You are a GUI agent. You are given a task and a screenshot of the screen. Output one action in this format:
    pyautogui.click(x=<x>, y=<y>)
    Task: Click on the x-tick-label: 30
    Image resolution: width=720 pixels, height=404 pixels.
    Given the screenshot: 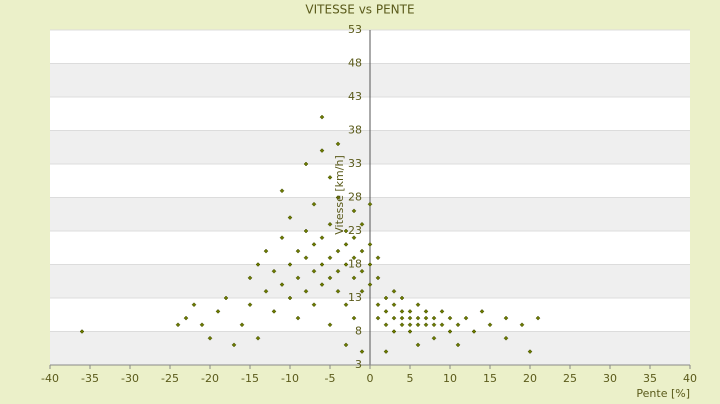 What is the action you would take?
    pyautogui.click(x=610, y=378)
    